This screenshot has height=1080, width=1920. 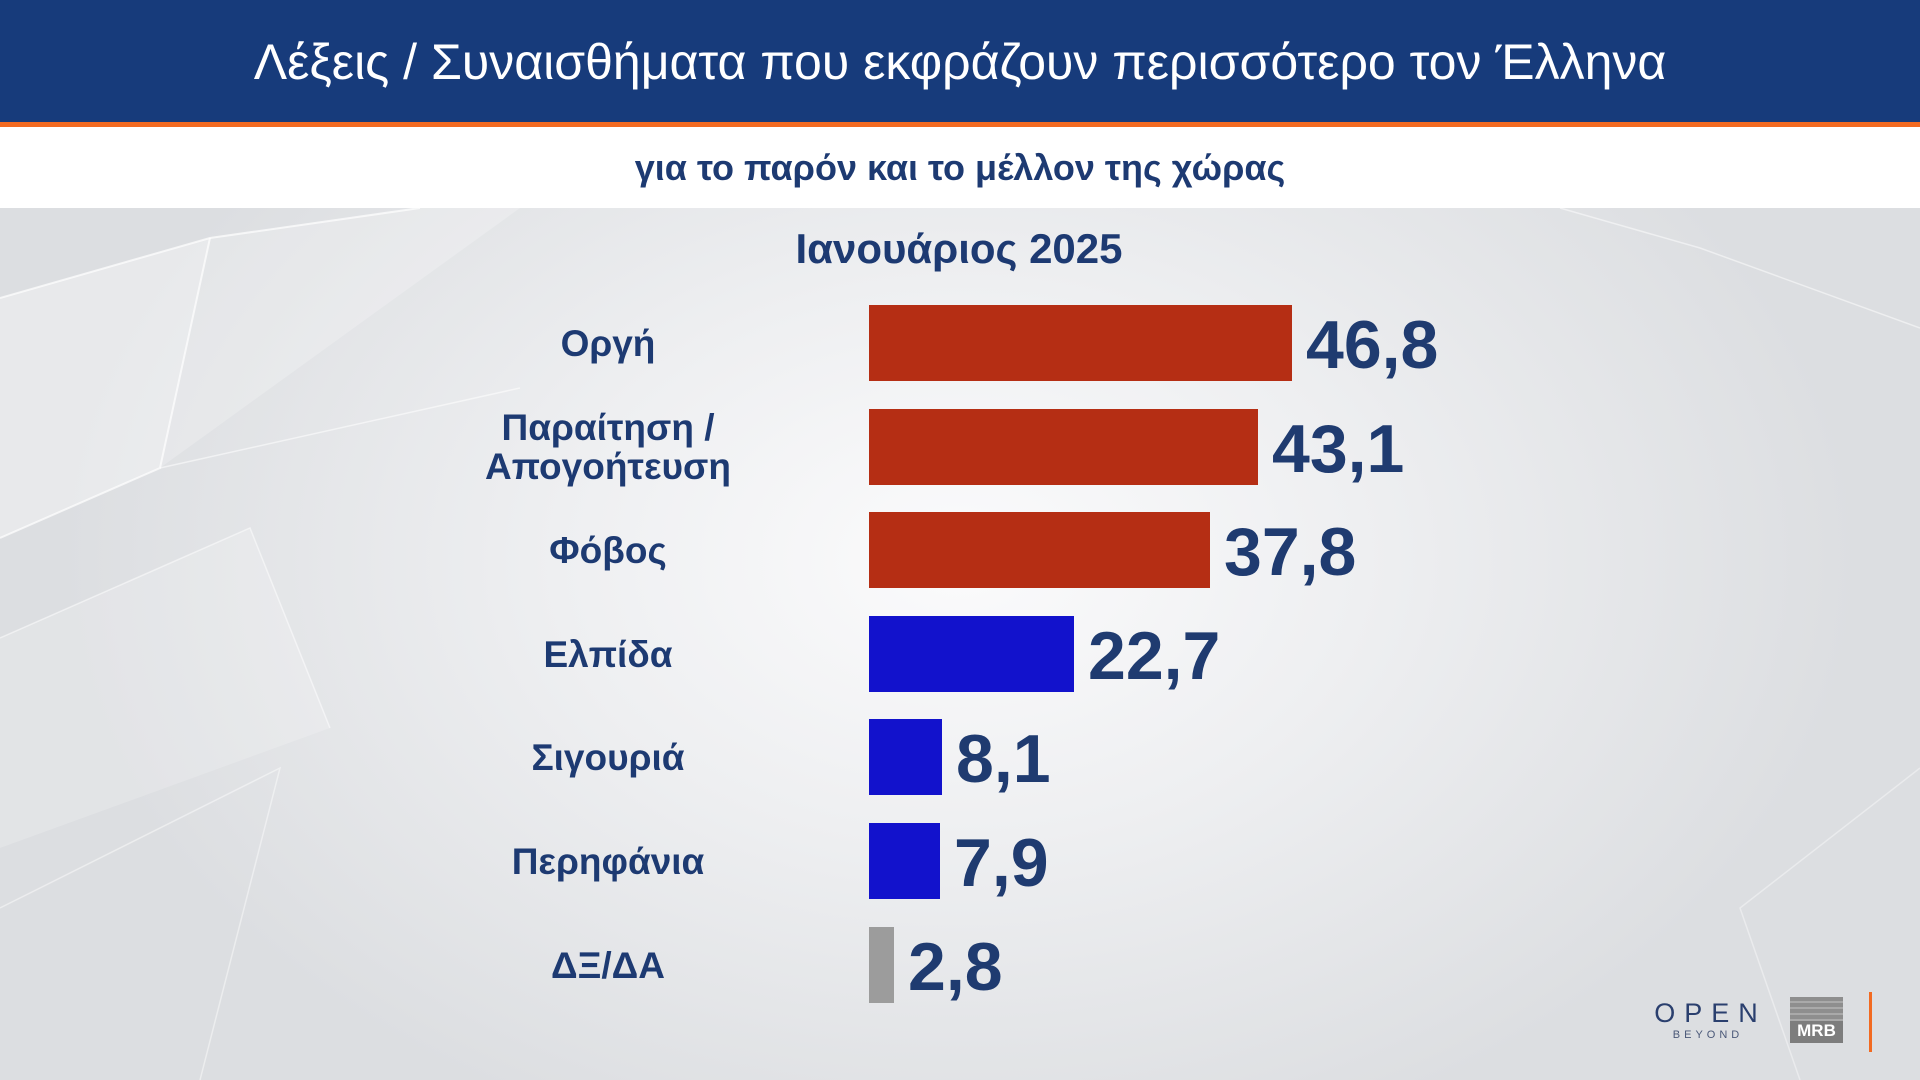 What do you see at coordinates (1816, 1020) in the screenshot?
I see `mrb-logo: MRB` at bounding box center [1816, 1020].